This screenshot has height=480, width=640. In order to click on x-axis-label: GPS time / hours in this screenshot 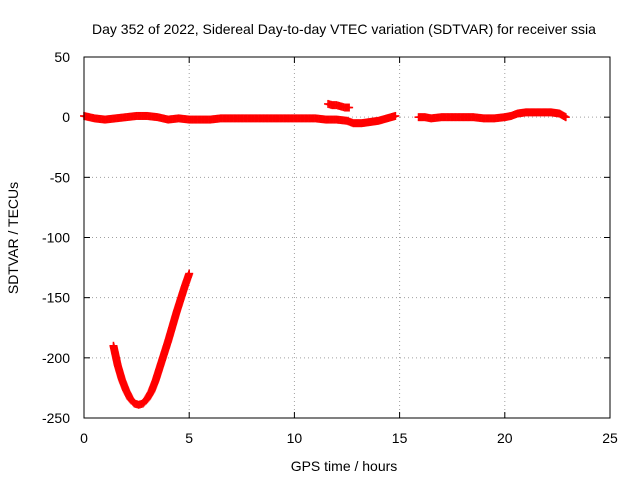, I will do `click(344, 466)`.